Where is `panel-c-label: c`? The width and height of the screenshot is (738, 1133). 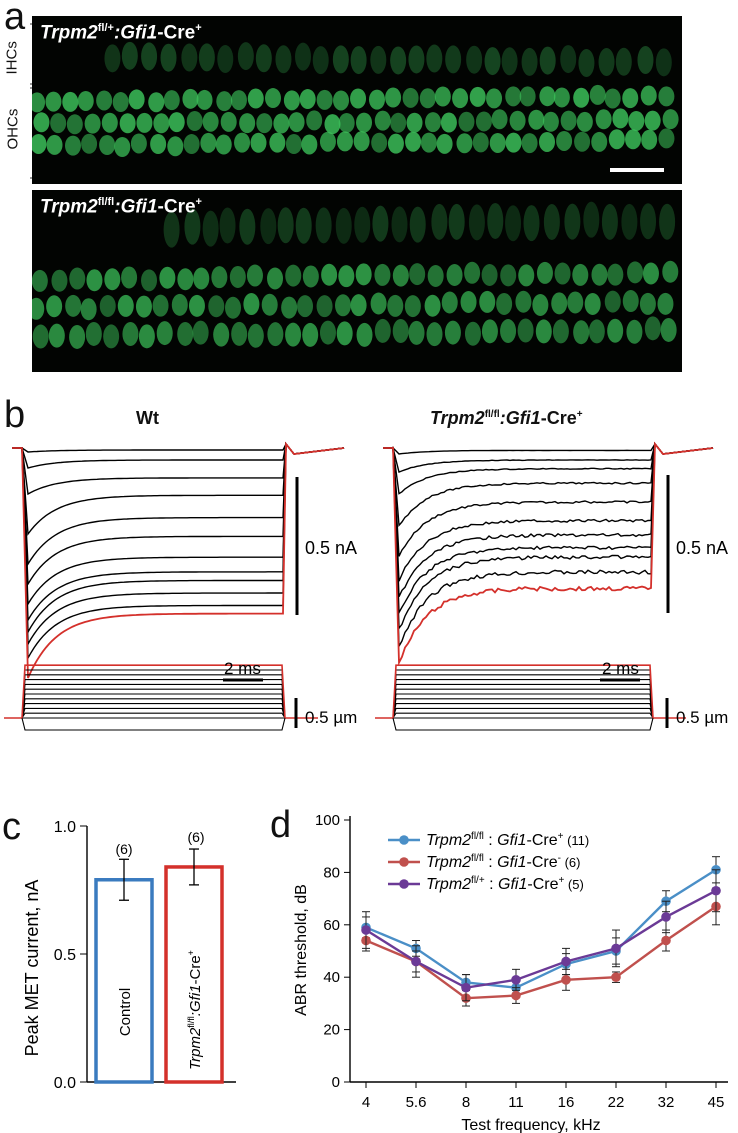 panel-c-label: c is located at coordinates (11, 827).